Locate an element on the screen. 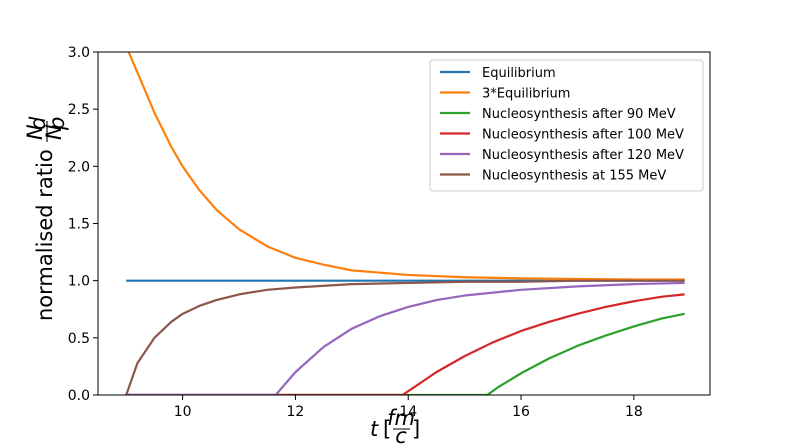 The width and height of the screenshot is (789, 444). y-tick-label: 1.5 is located at coordinates (79, 225).